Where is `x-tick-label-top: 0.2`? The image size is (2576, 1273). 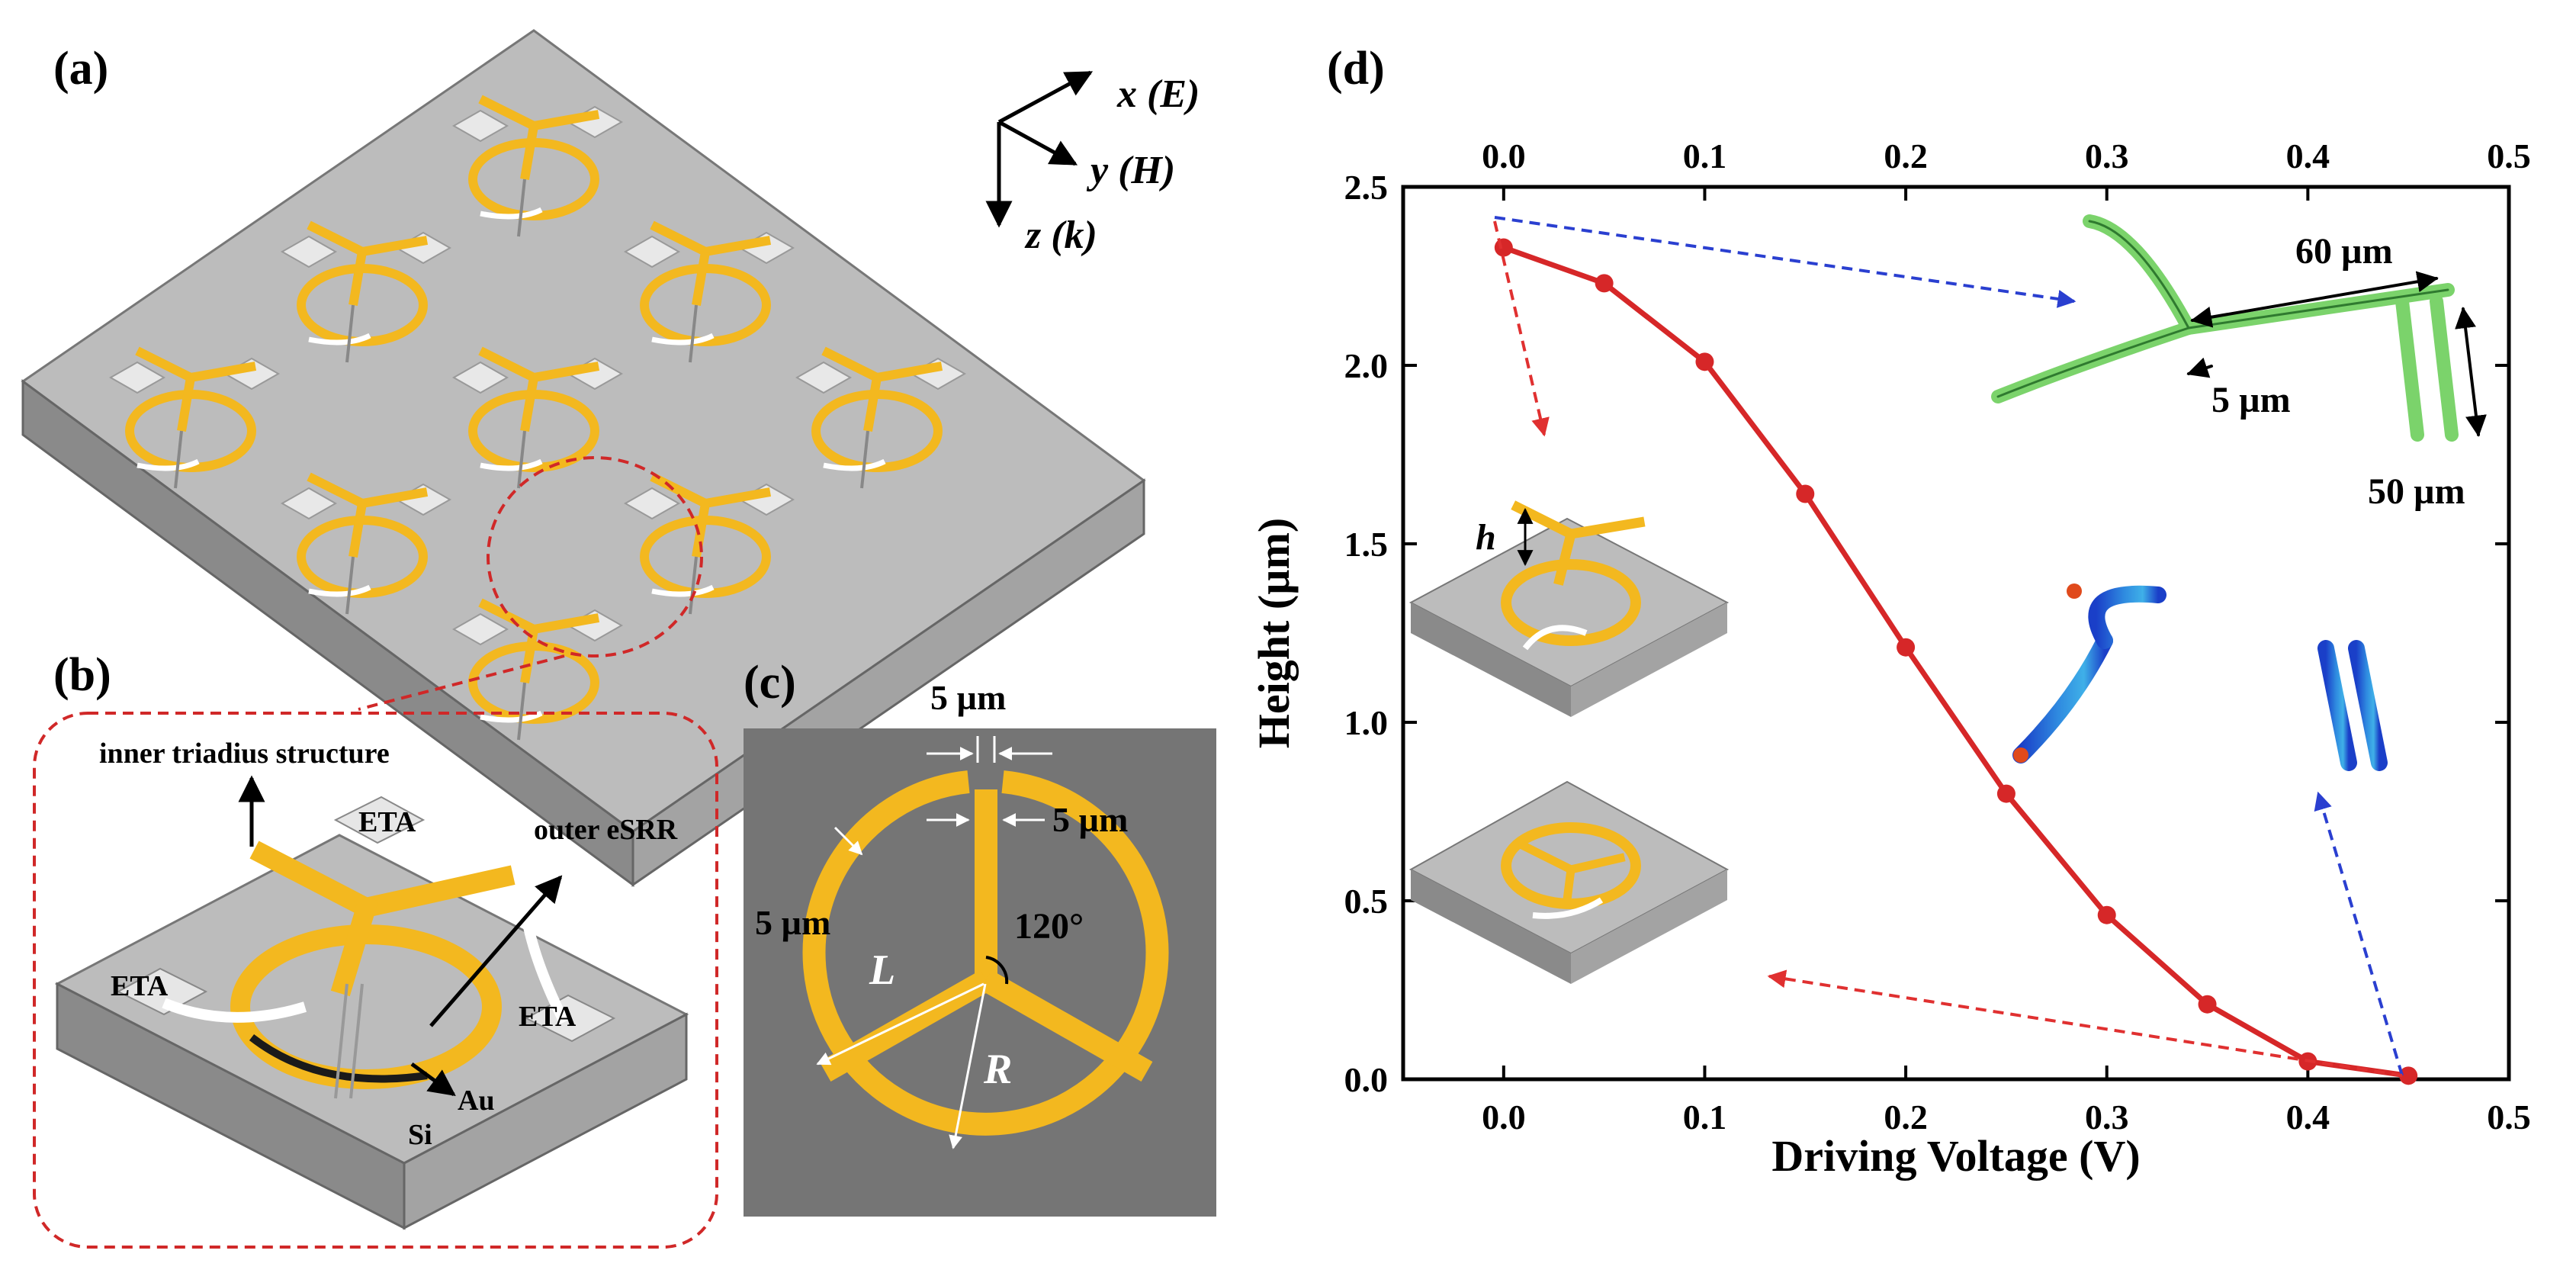 x-tick-label-top: 0.2 is located at coordinates (1906, 156).